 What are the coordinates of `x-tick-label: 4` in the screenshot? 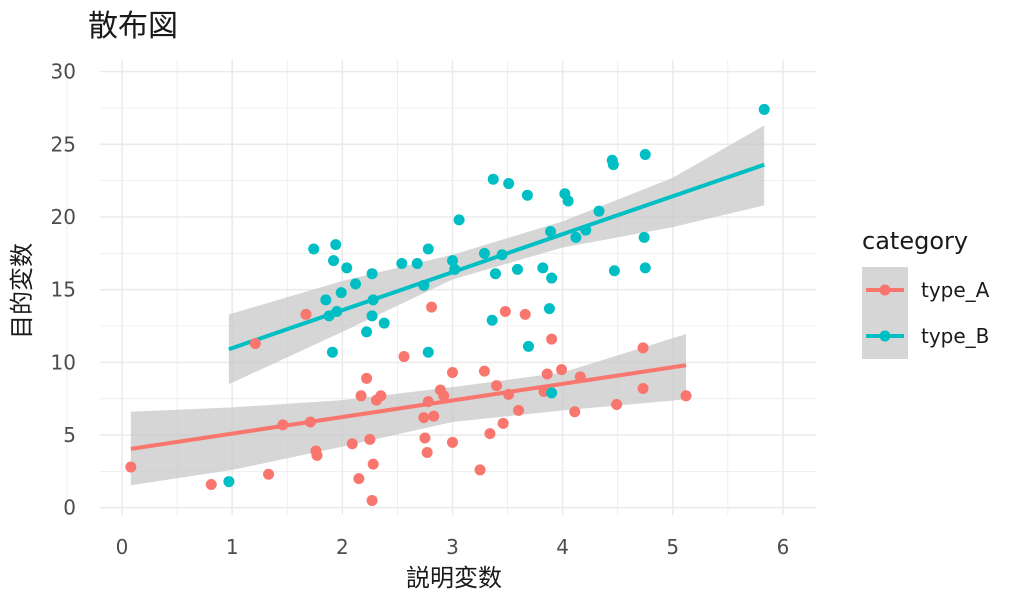 It's located at (562, 547).